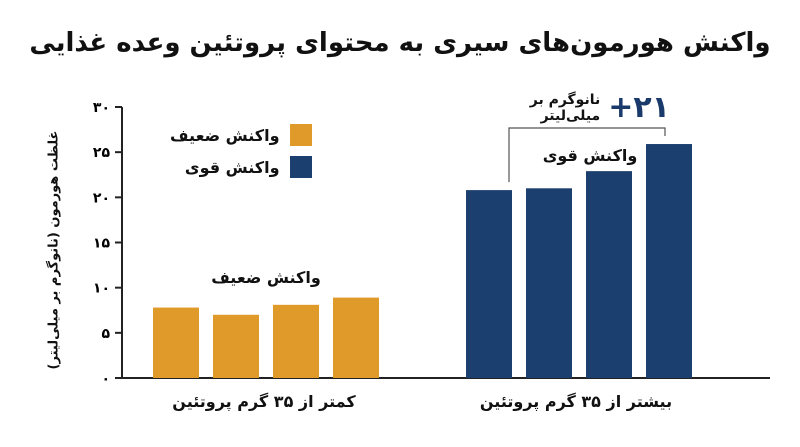  I want to click on y-tick-label: ۱۵, so click(102, 244).